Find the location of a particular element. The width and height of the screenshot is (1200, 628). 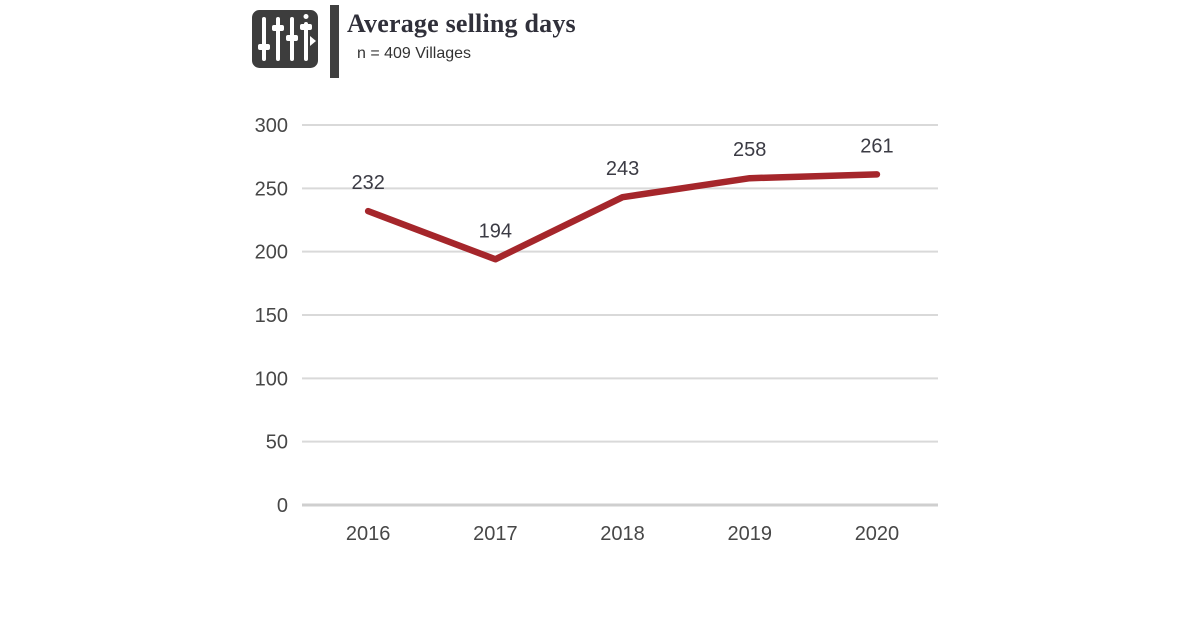

data-label: 194 is located at coordinates (495, 231).